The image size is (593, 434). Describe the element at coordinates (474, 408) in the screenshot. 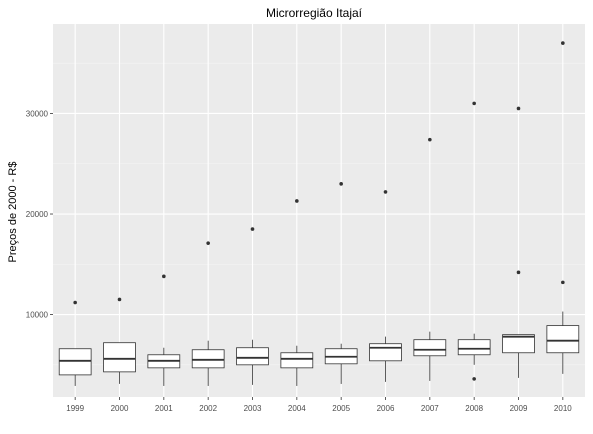

I see `x-tick-label: 2008` at that location.